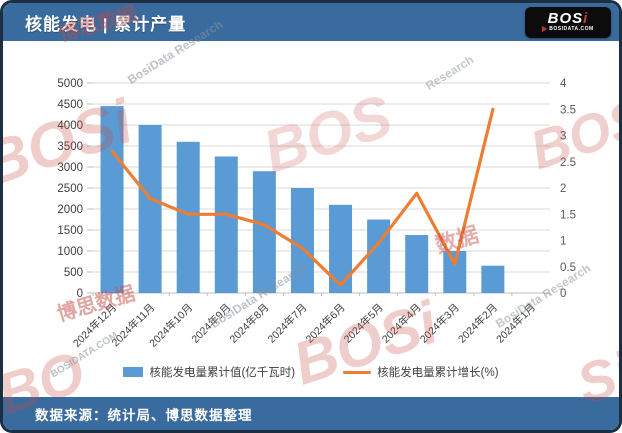 This screenshot has width=622, height=433. What do you see at coordinates (70, 252) in the screenshot?
I see `y-axis-left-tick-label: 1000` at bounding box center [70, 252].